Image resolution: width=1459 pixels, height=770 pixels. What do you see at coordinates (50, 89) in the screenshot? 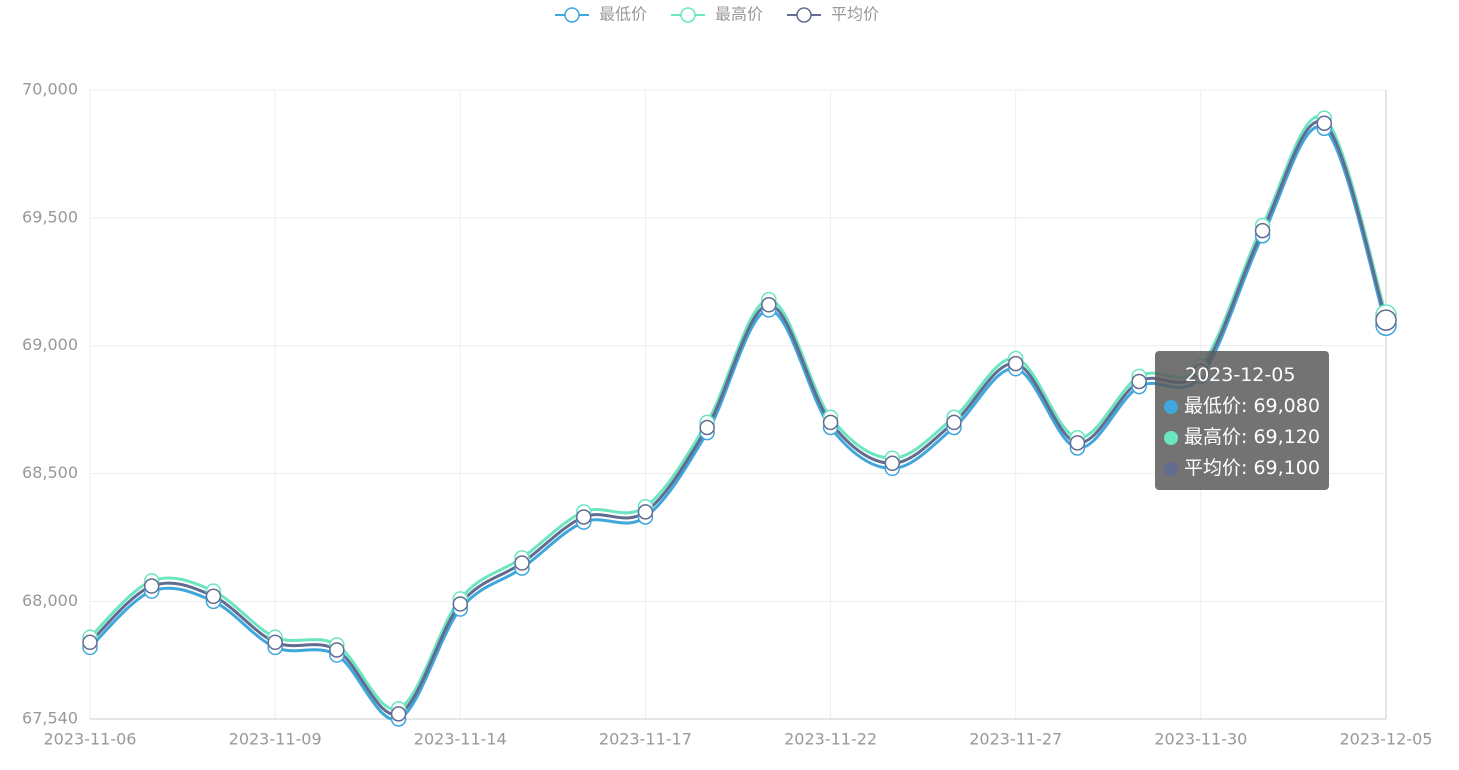
I see `y-tick-label: 70,000` at bounding box center [50, 89].